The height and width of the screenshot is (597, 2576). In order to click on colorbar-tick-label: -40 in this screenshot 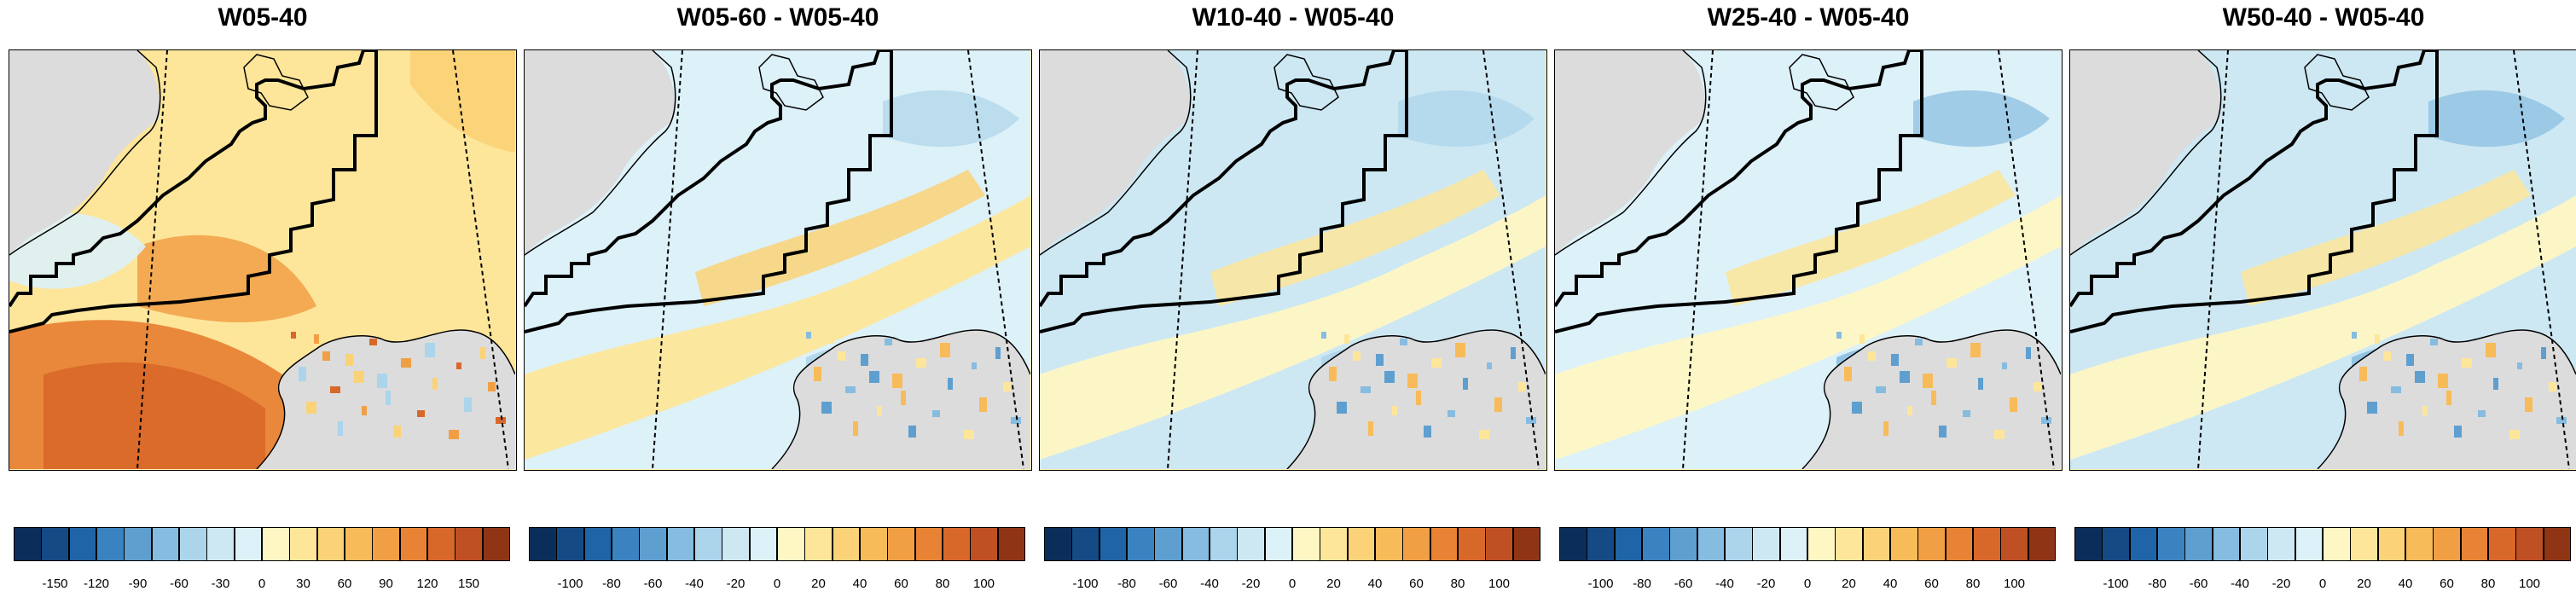, I will do `click(1209, 584)`.